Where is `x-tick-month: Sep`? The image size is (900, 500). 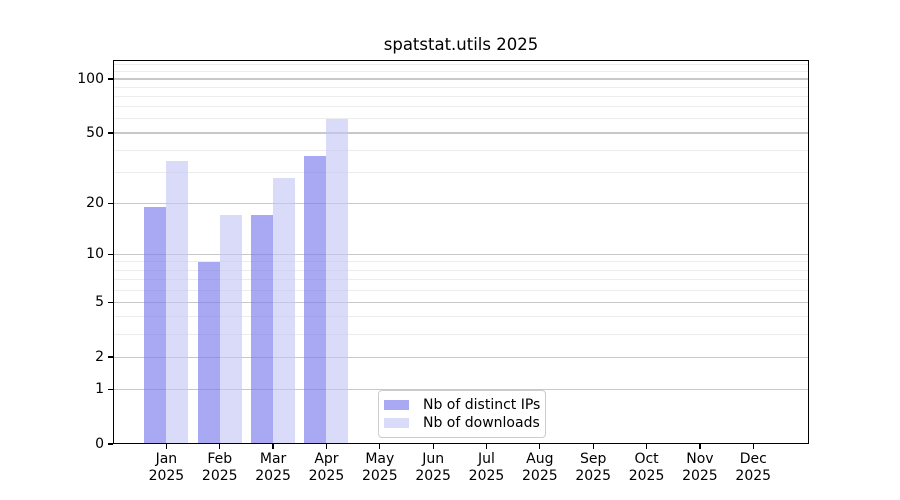 x-tick-month: Sep is located at coordinates (593, 459).